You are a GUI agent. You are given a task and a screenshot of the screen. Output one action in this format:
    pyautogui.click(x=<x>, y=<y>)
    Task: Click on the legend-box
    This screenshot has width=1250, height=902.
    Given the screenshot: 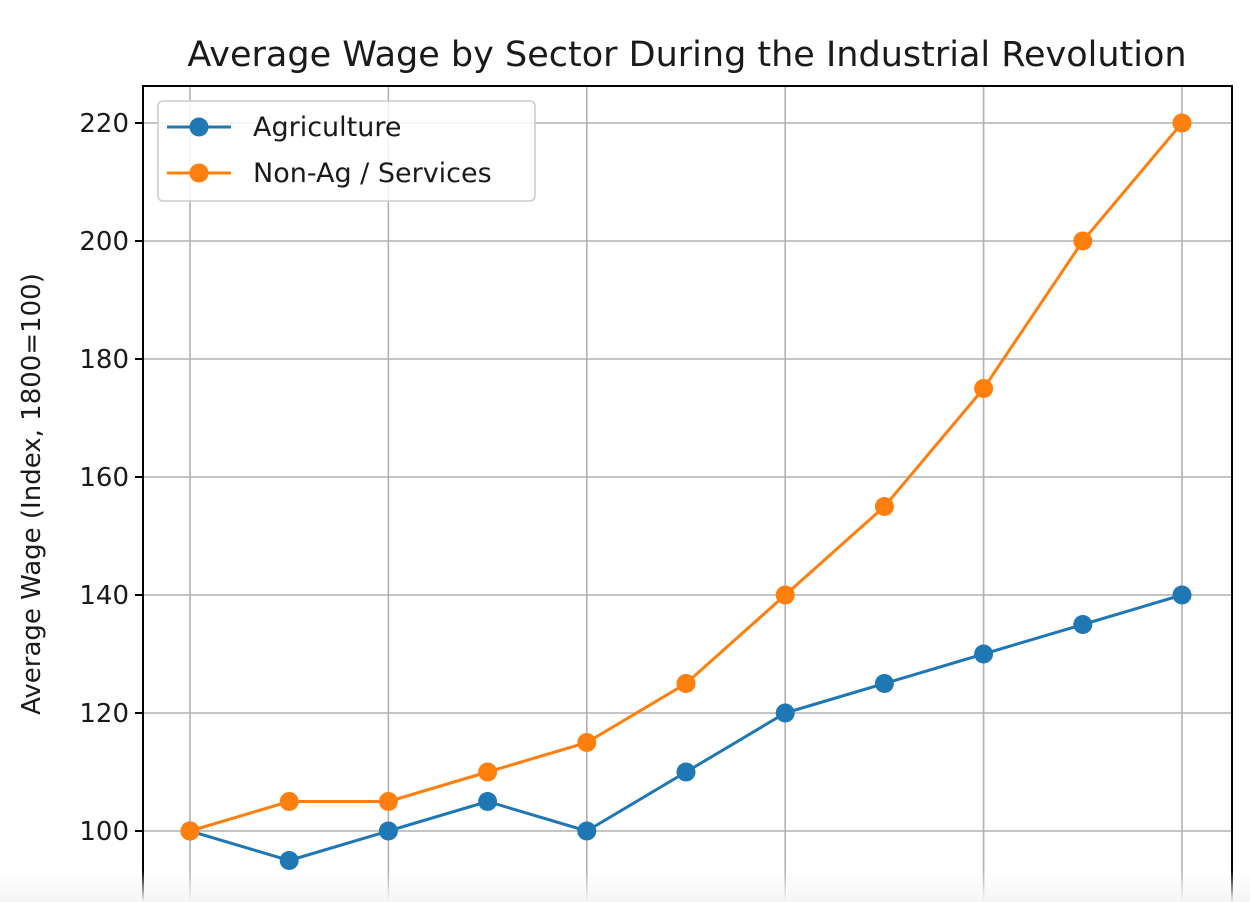 What is the action you would take?
    pyautogui.click(x=346, y=151)
    